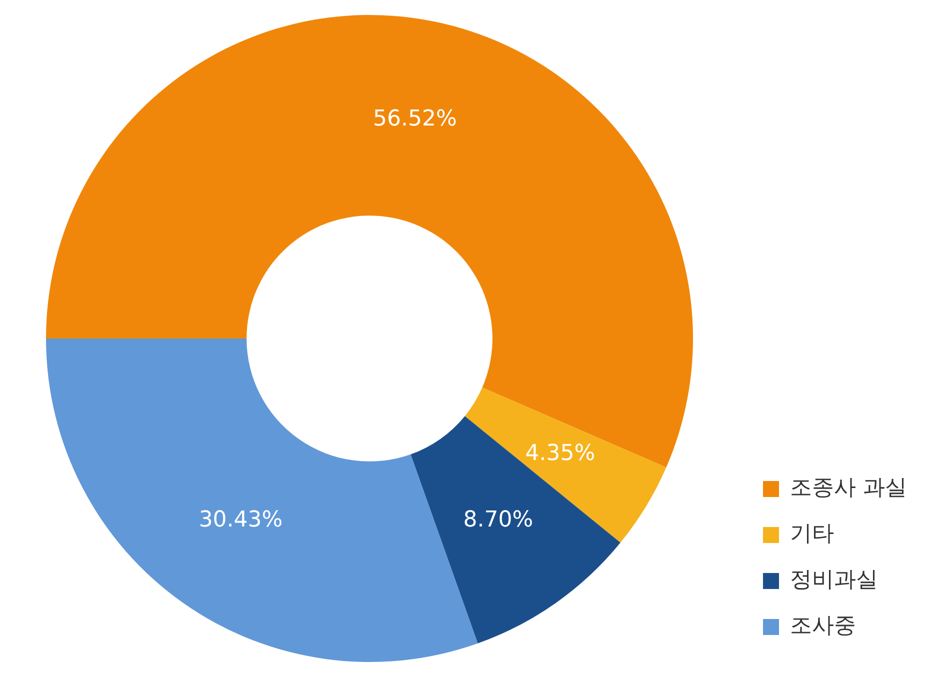 The width and height of the screenshot is (937, 677). What do you see at coordinates (240, 520) in the screenshot?
I see `data-label: 30.43%` at bounding box center [240, 520].